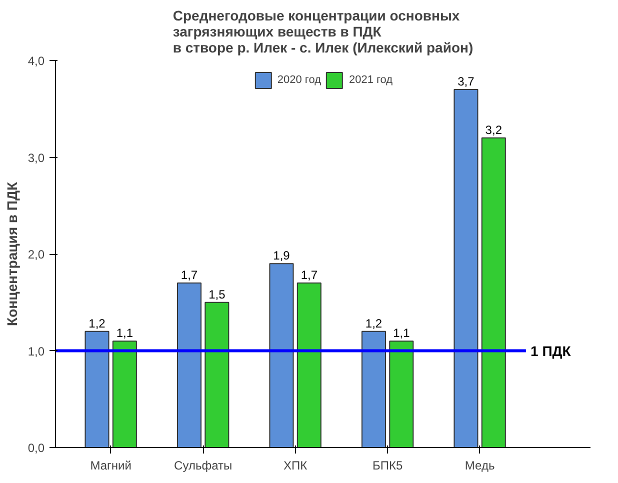 The image size is (618, 483). Describe the element at coordinates (387, 465) in the screenshot. I see `x-tick-label: БПК5` at that location.